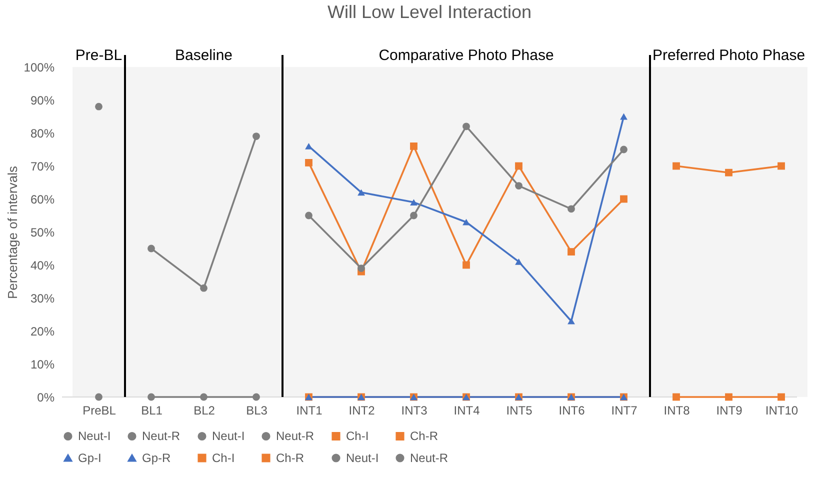 This screenshot has height=477, width=822. I want to click on y-tick-label: 10%, so click(42, 365).